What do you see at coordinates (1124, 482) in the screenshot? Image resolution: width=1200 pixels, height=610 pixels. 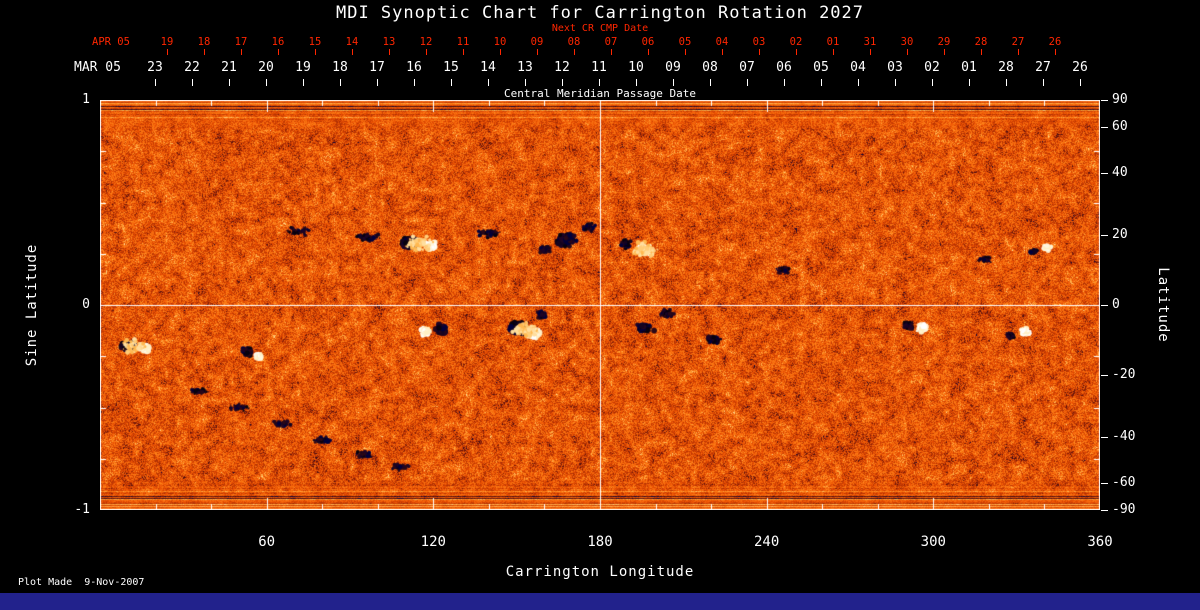 I see `right-axis-tick-label: -60` at bounding box center [1124, 482].